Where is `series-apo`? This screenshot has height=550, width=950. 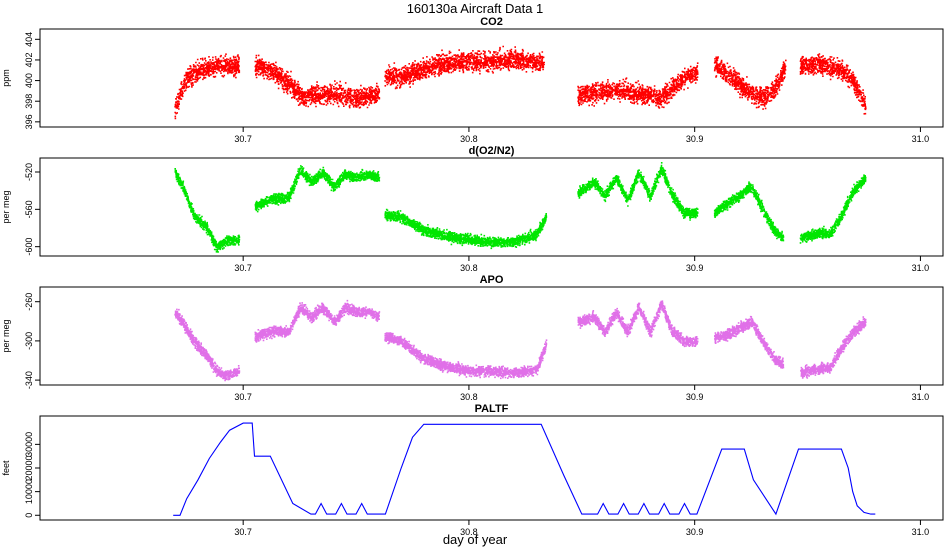
series-apo is located at coordinates (520, 340).